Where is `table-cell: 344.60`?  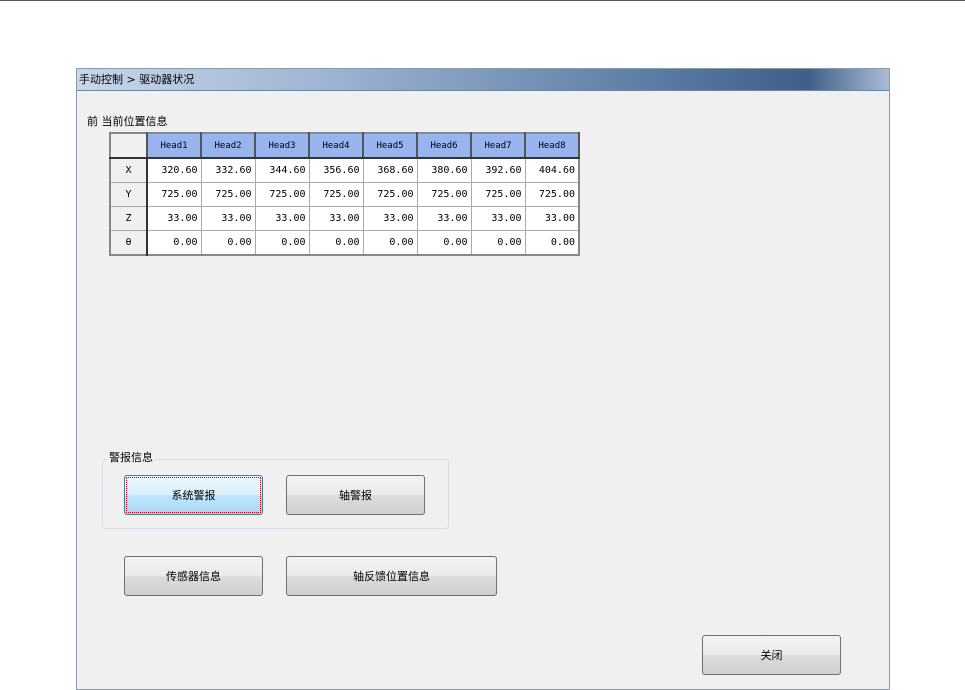 table-cell: 344.60 is located at coordinates (282, 170).